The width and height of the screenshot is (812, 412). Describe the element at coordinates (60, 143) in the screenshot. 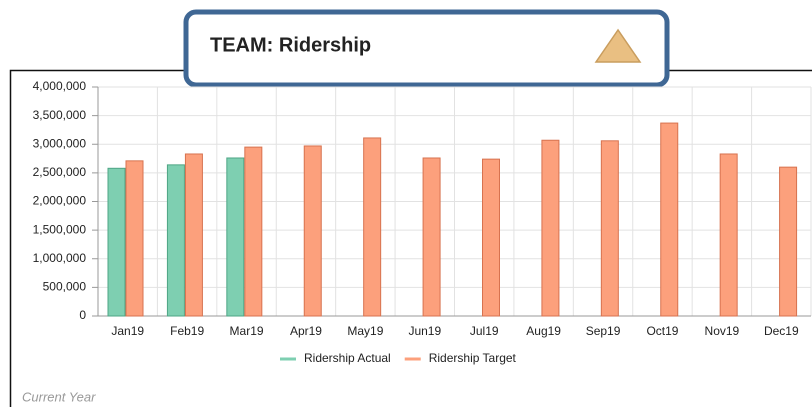

I see `y-tick-label: 3,000,000` at that location.